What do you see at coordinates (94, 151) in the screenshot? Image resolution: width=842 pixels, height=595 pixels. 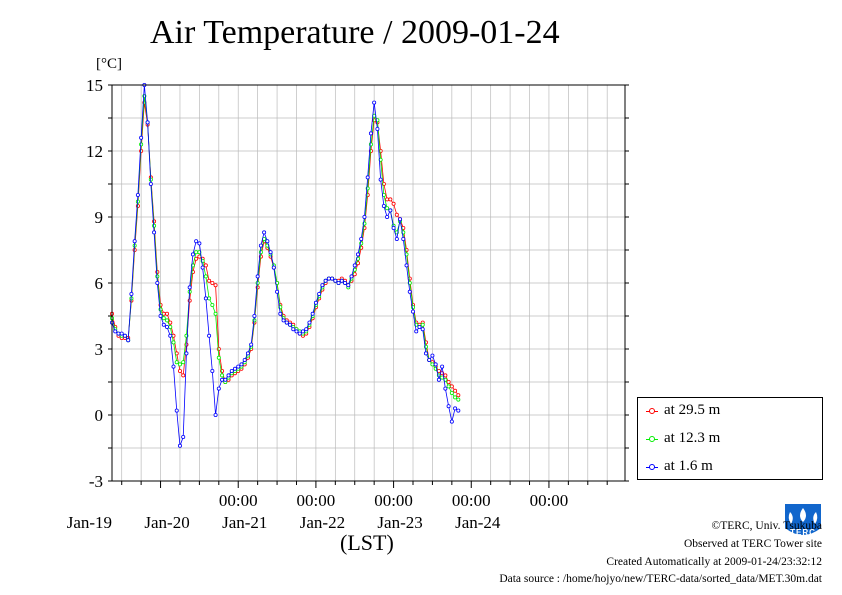 I see `y-tick-label: 12` at bounding box center [94, 151].